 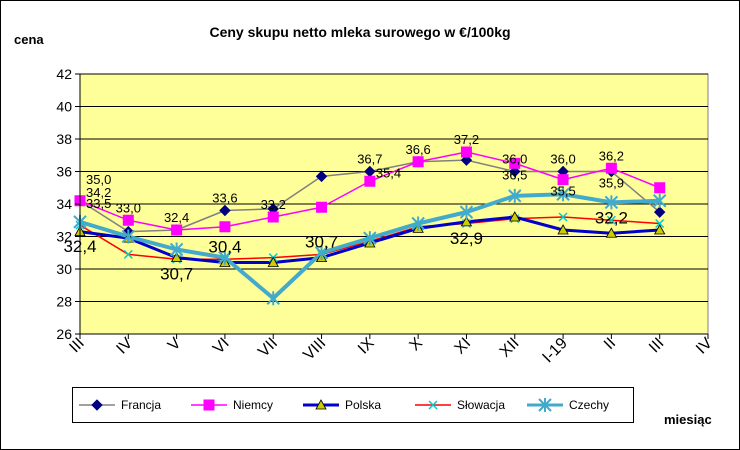 What do you see at coordinates (510, 348) in the screenshot?
I see `x-tick-label: XII` at bounding box center [510, 348].